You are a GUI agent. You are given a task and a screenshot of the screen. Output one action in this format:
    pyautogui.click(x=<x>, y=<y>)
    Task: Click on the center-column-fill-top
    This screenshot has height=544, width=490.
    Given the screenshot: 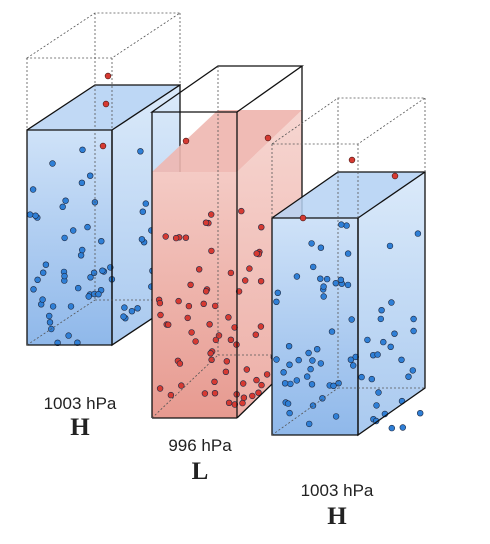 What is the action you would take?
    pyautogui.click(x=227, y=141)
    